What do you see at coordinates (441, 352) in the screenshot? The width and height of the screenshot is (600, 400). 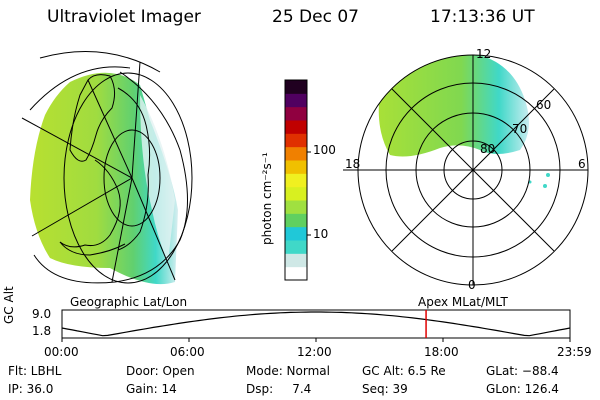 I see `timeline-xtick: 18:00` at bounding box center [441, 352].